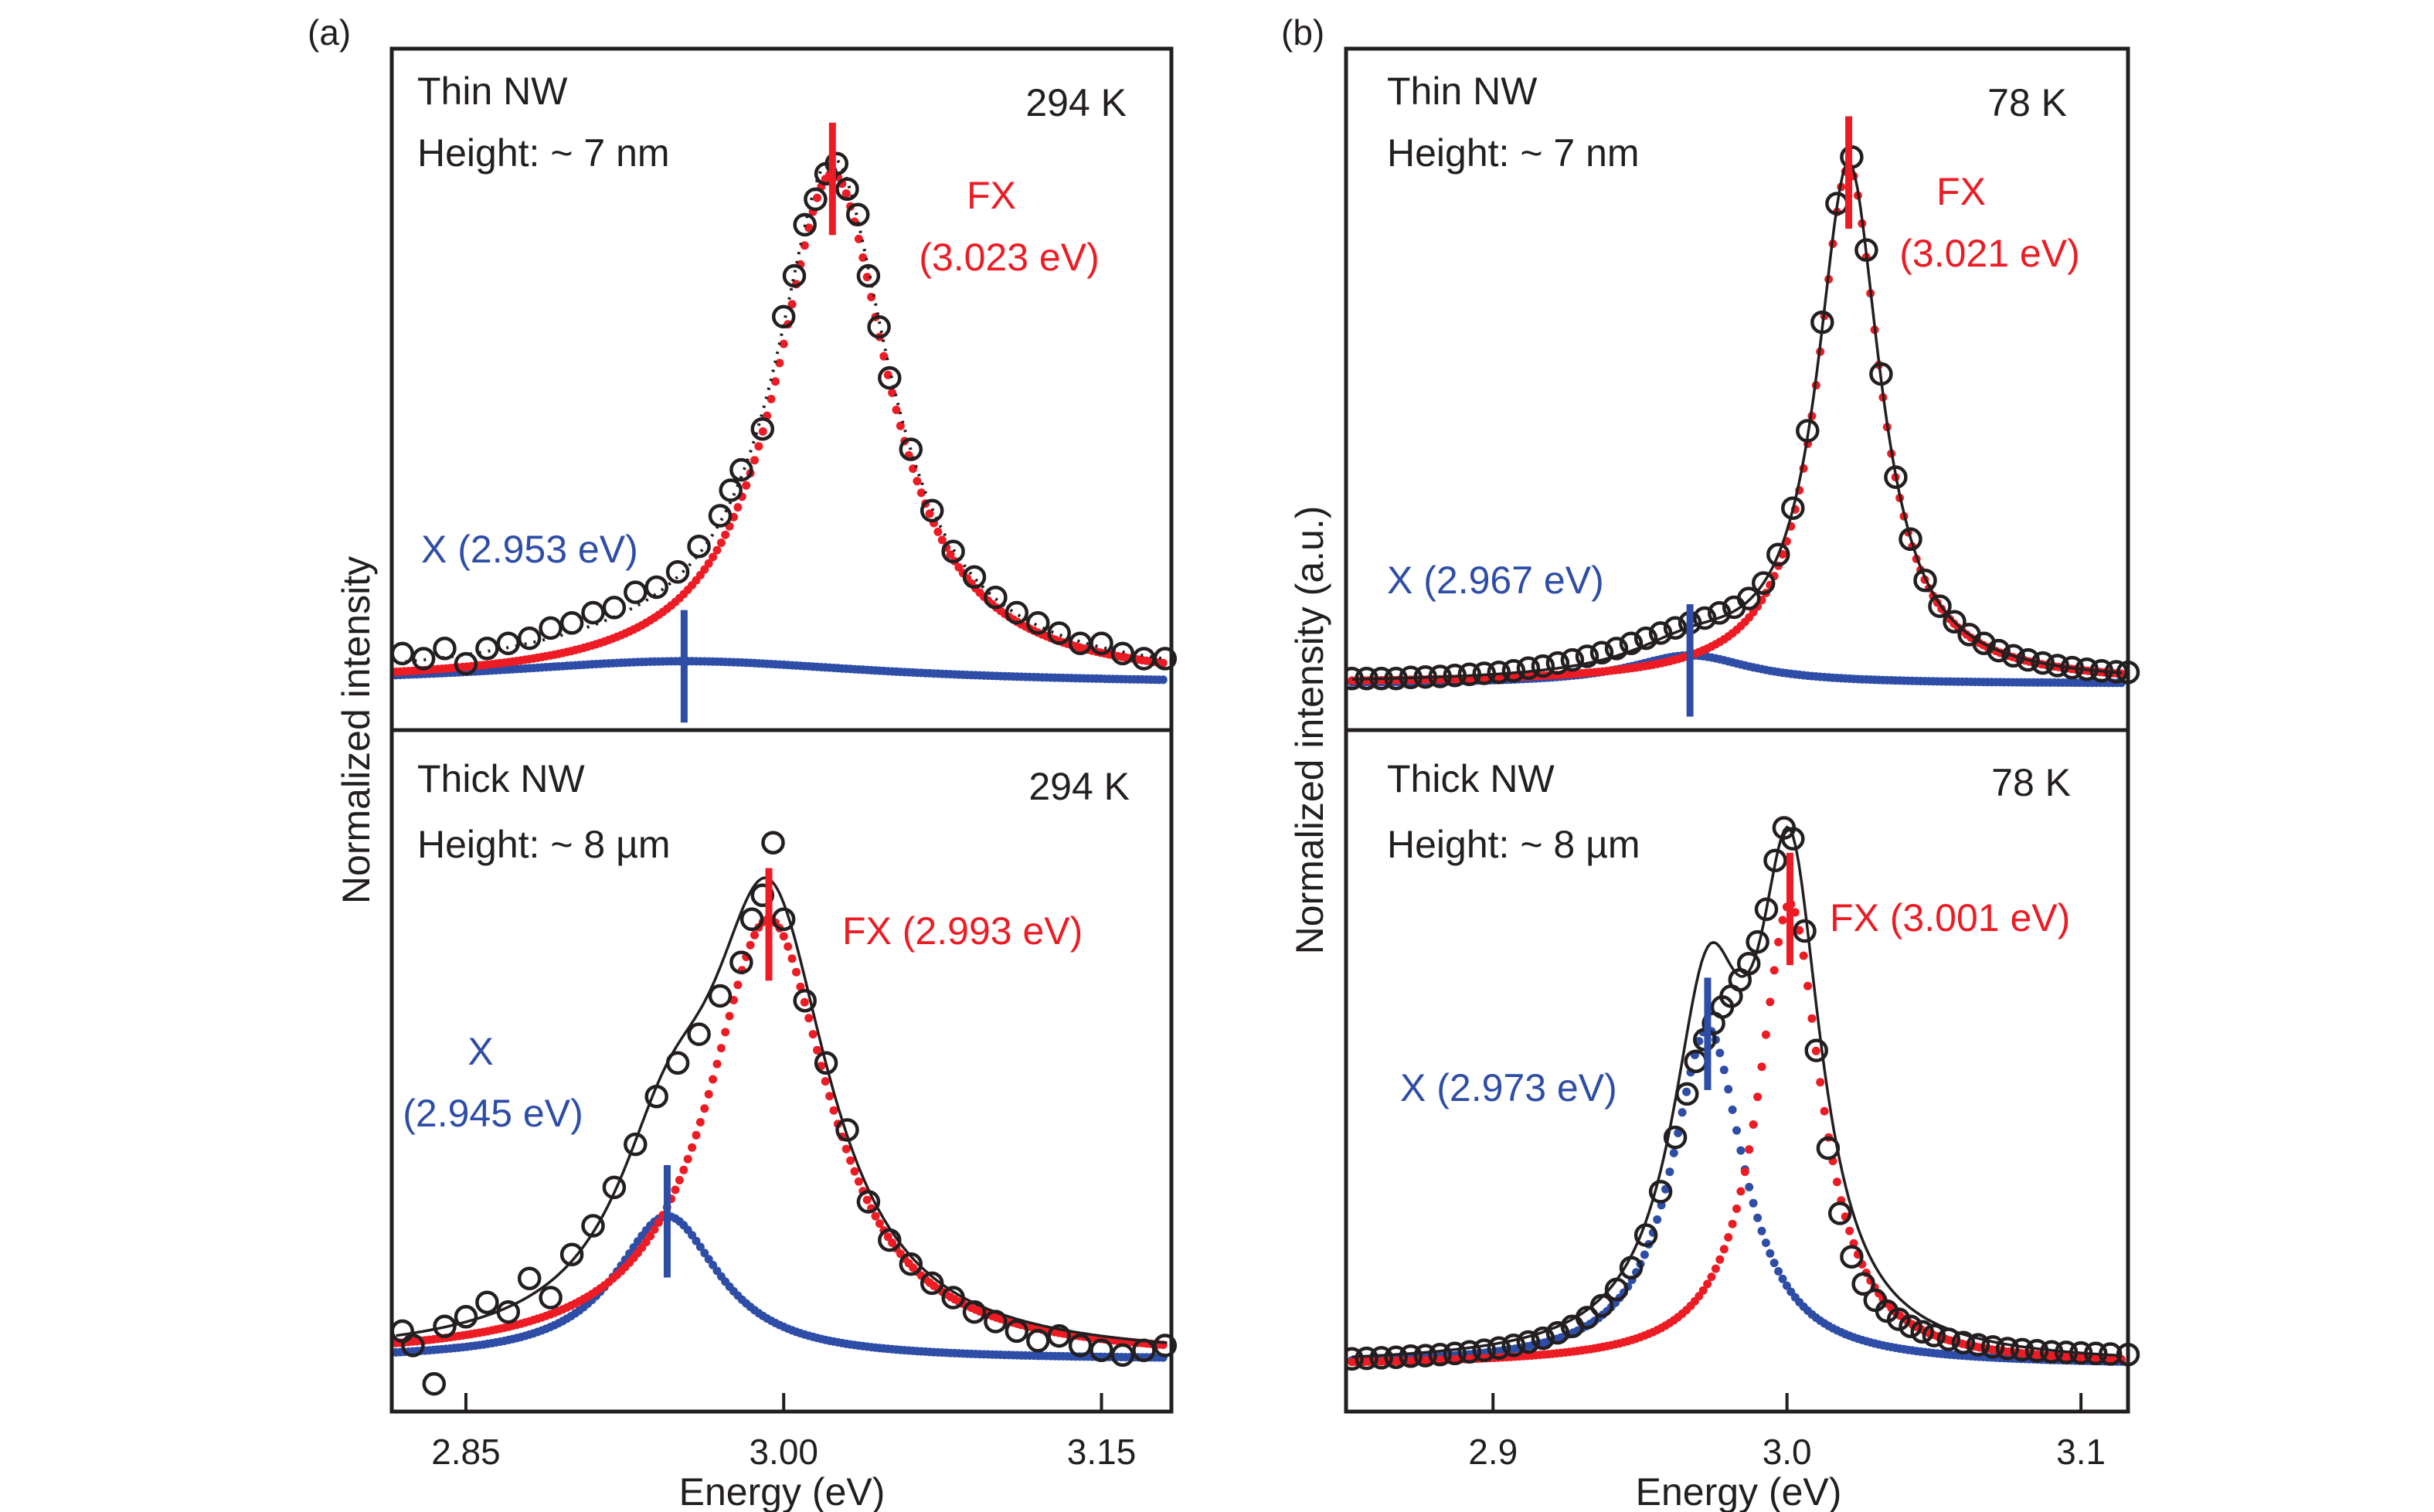 The image size is (2434, 1512). What do you see at coordinates (1950, 917) in the screenshot?
I see `fx-label-b-bottom: FX (3.001 eV)` at bounding box center [1950, 917].